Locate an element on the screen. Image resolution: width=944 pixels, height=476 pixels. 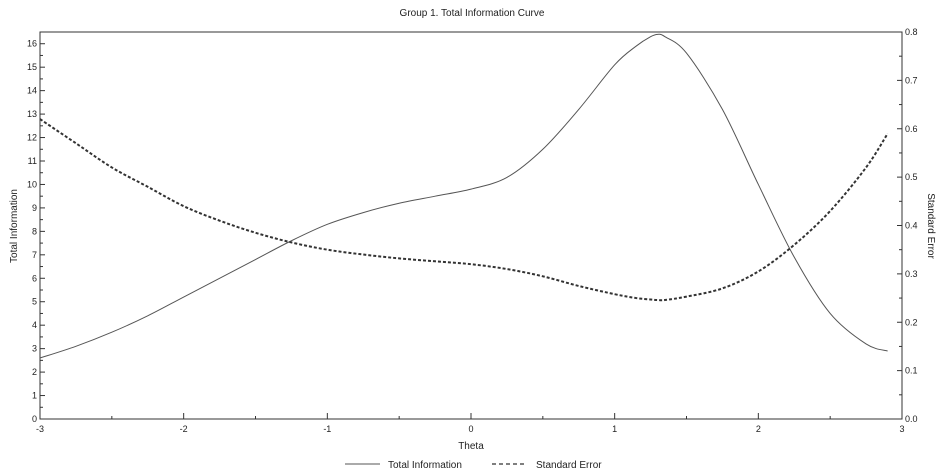
x-tick-label: 0 is located at coordinates (470, 429).